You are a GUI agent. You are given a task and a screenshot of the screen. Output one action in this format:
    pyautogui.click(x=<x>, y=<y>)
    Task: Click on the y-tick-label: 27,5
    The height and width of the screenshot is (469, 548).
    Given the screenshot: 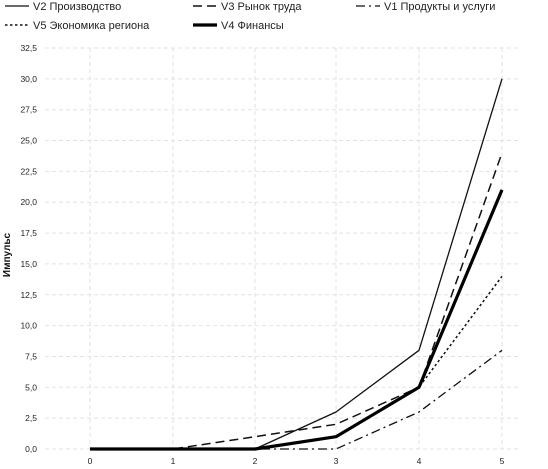 What is the action you would take?
    pyautogui.click(x=28, y=110)
    